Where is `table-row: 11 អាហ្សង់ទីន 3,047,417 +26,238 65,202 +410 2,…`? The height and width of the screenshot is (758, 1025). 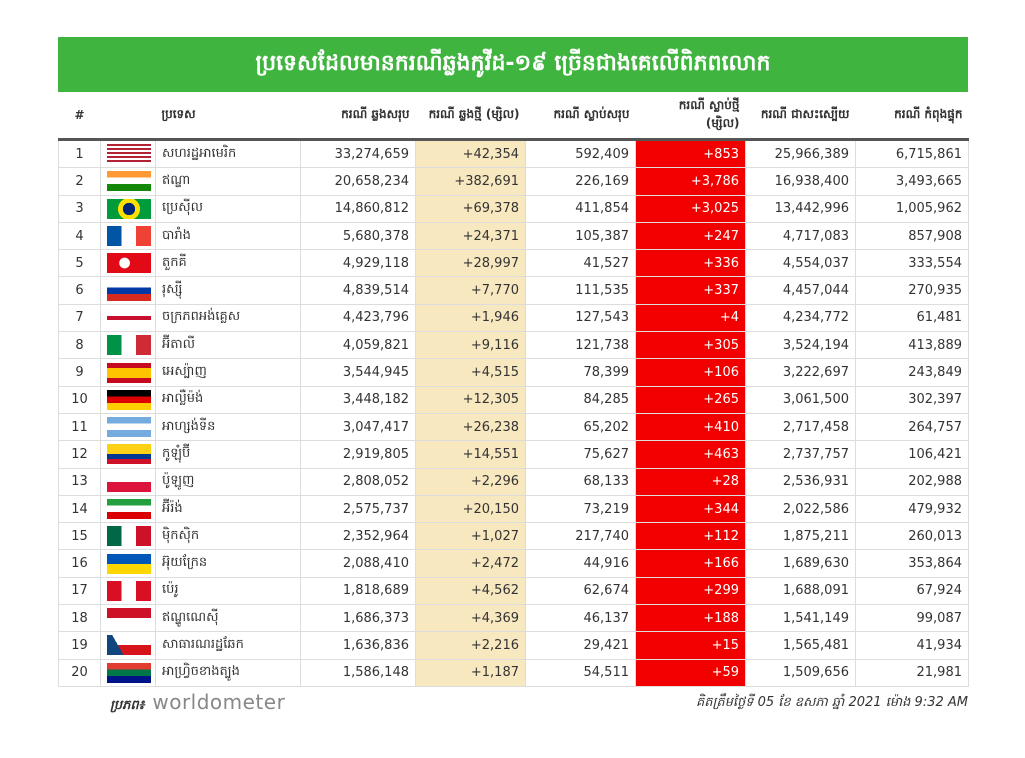
table-row: 11 អាហ្សង់ទីន 3,047,417 +26,238 65,202 +410 2,… is located at coordinates (513, 427).